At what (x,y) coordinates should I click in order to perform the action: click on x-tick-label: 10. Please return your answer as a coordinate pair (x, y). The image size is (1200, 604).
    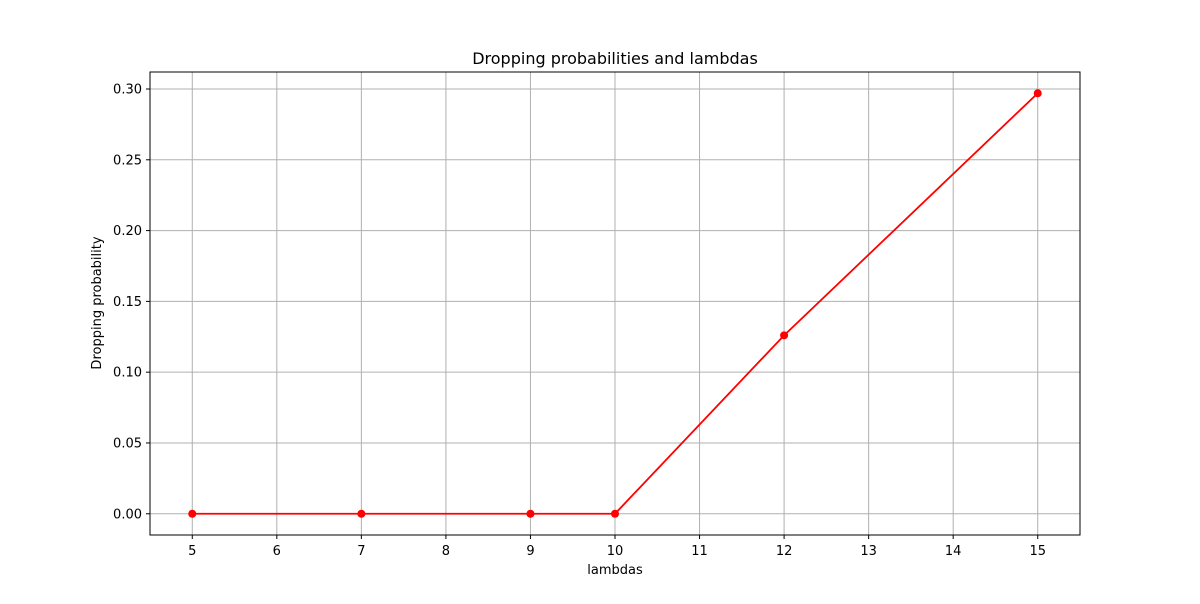
    Looking at the image, I should click on (615, 551).